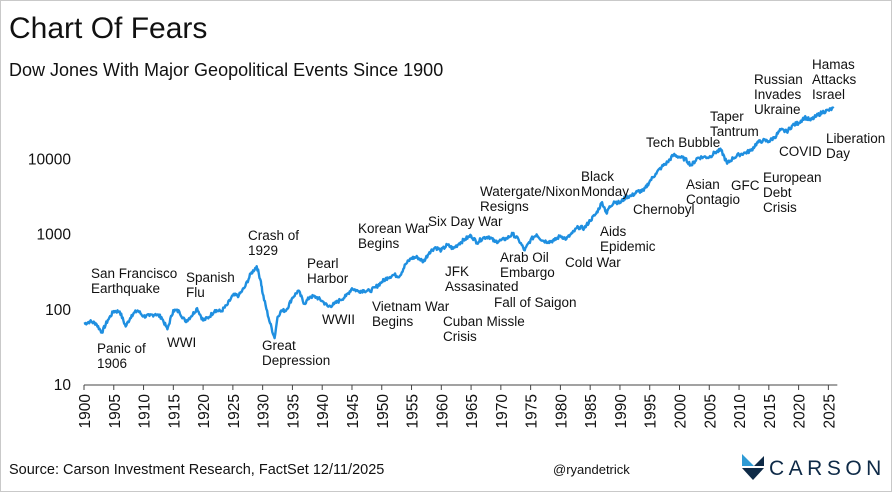 This screenshot has height=492, width=892. I want to click on event-label: San Francisco Earthquake, so click(134, 281).